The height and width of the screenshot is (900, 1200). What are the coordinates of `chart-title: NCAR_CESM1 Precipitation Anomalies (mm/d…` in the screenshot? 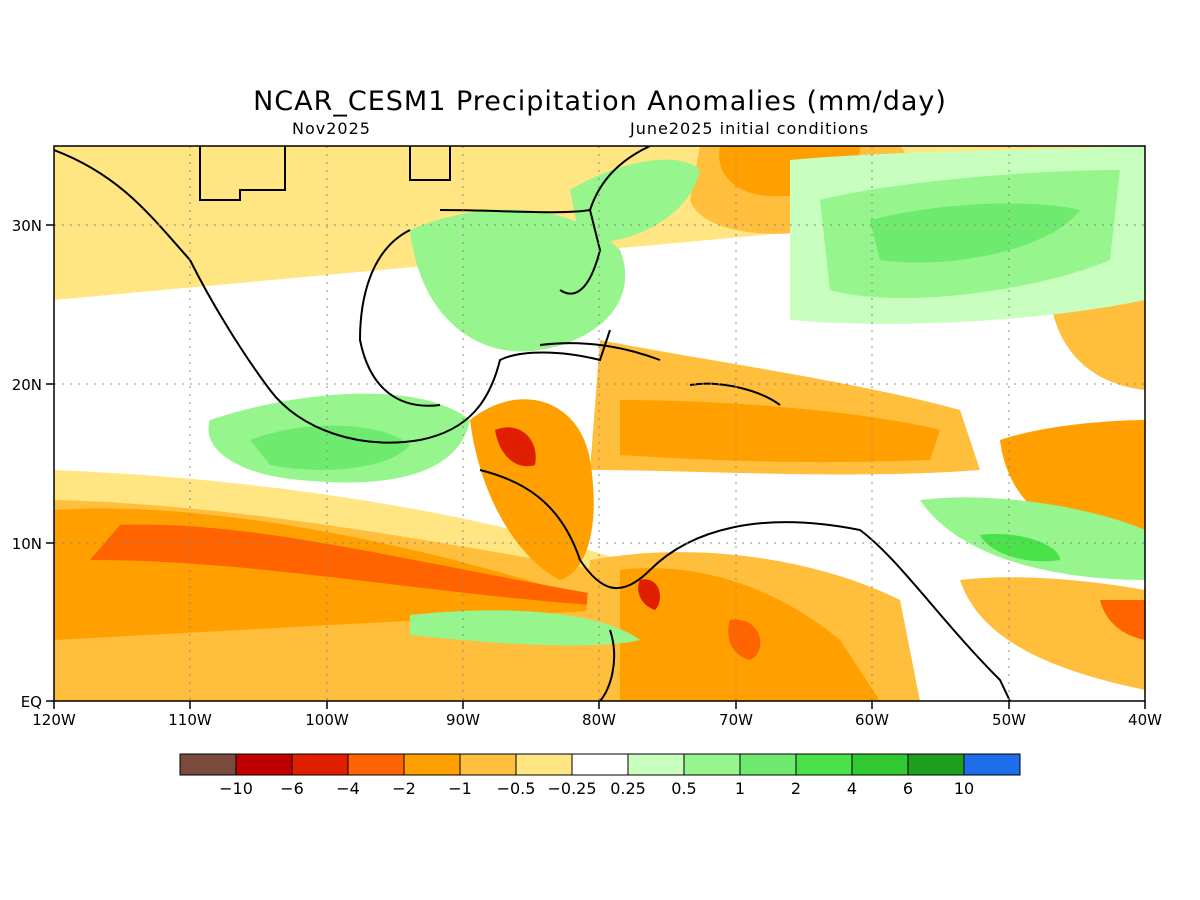 It's located at (600, 101).